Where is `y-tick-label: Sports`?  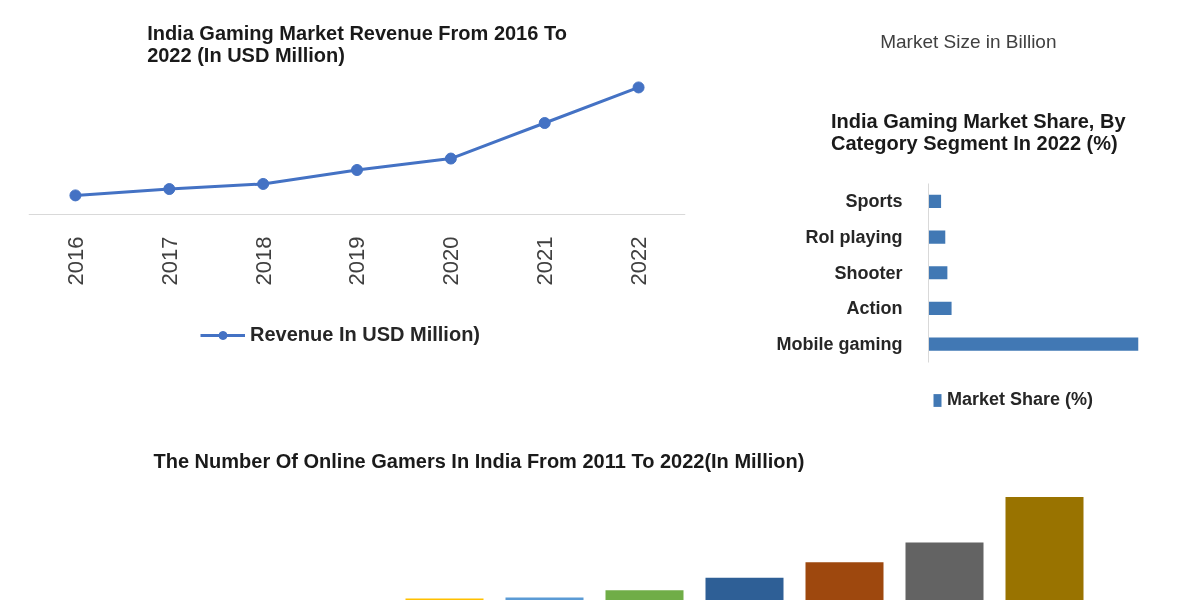 y-tick-label: Sports is located at coordinates (874, 201).